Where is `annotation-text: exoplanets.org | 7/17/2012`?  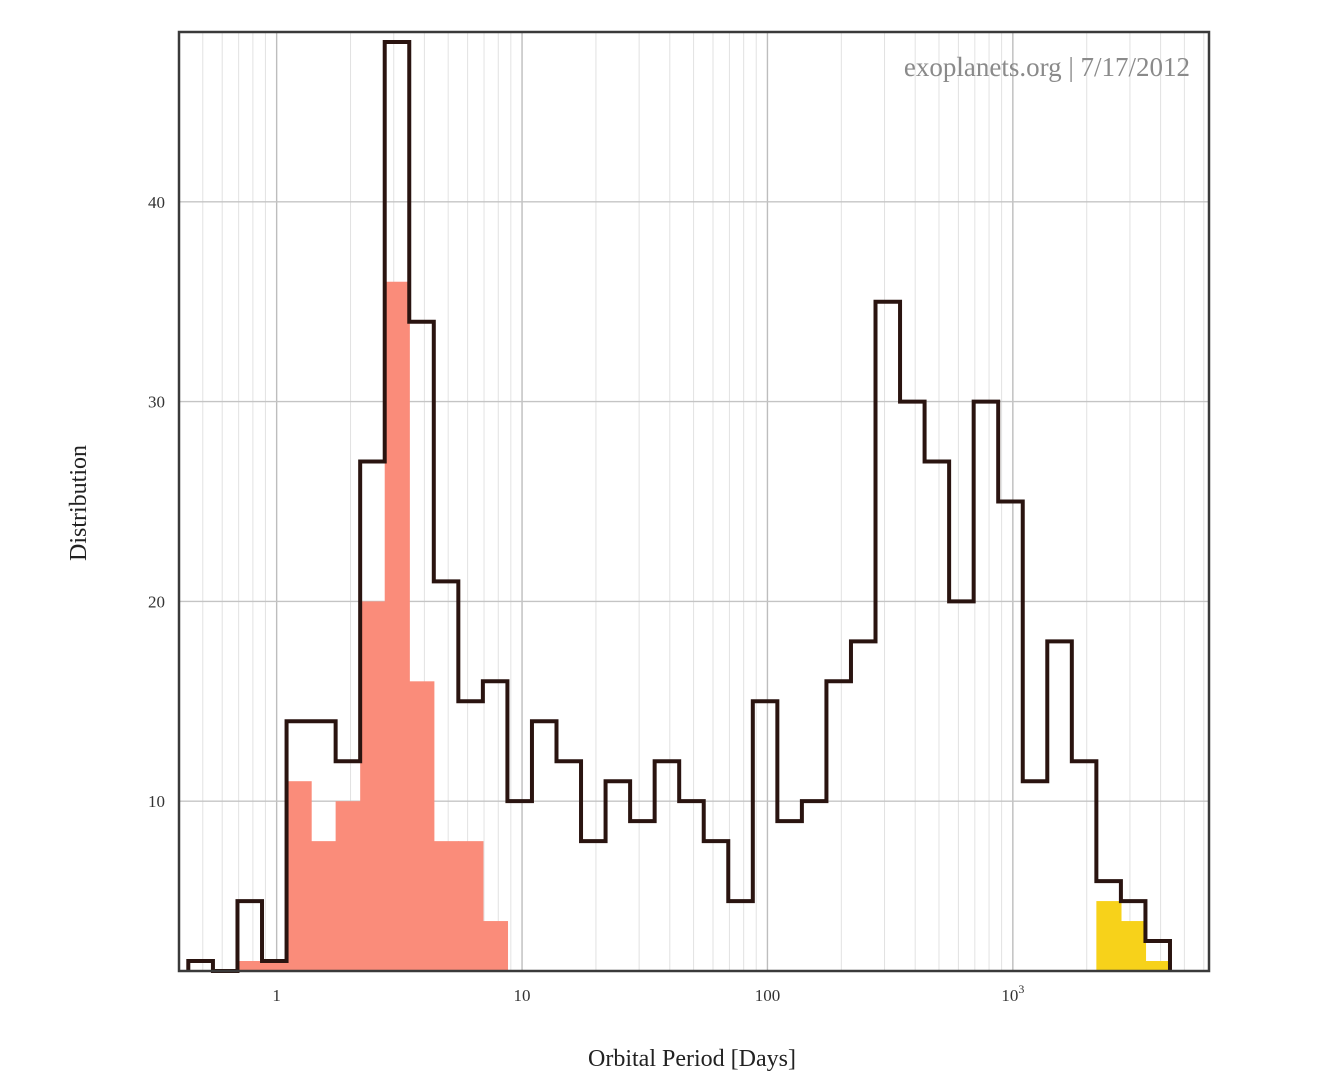
annotation-text: exoplanets.org | 7/17/2012 is located at coordinates (1047, 67).